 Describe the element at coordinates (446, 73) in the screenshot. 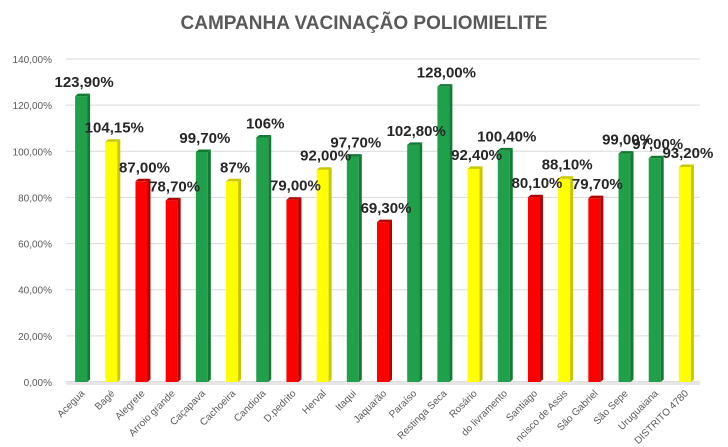

I see `data-label: 128,00%` at that location.